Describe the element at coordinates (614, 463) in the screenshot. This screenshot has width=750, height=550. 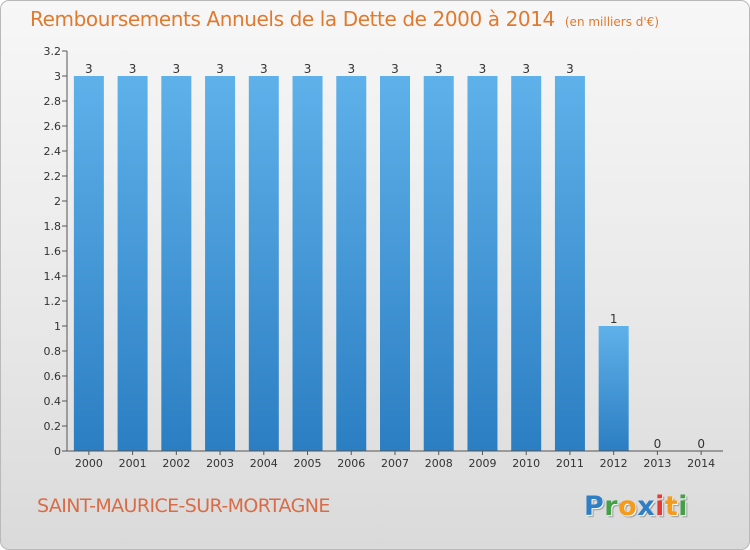
I see `x-tick-label: 2012` at that location.